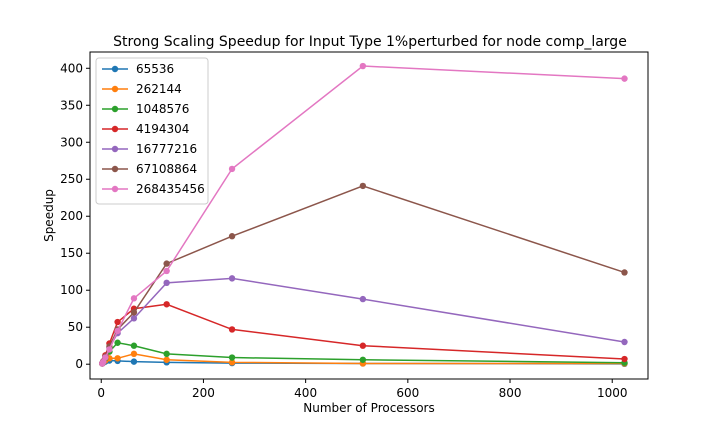  I want to click on x-tick-label: 1000, so click(612, 393).